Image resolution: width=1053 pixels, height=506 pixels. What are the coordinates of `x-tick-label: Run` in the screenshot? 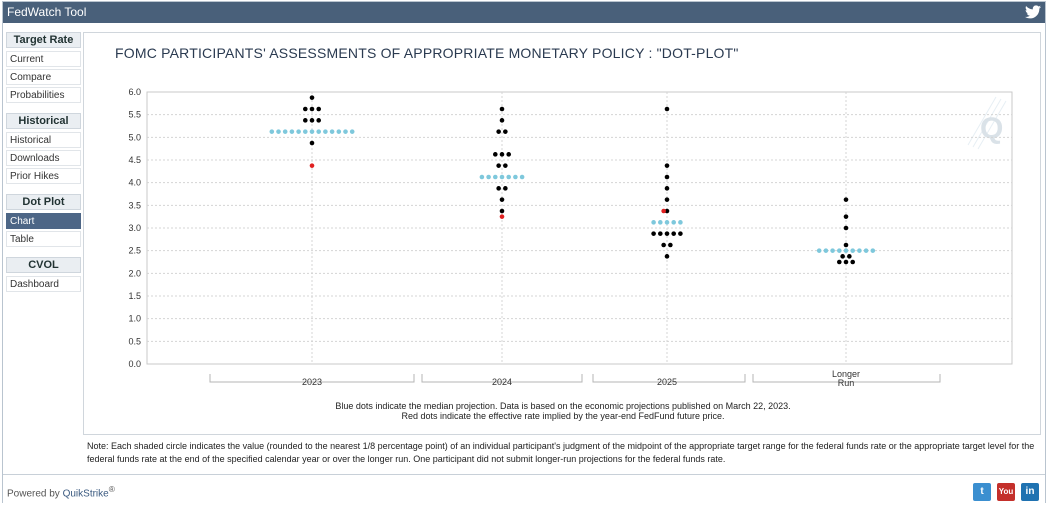 It's located at (846, 383).